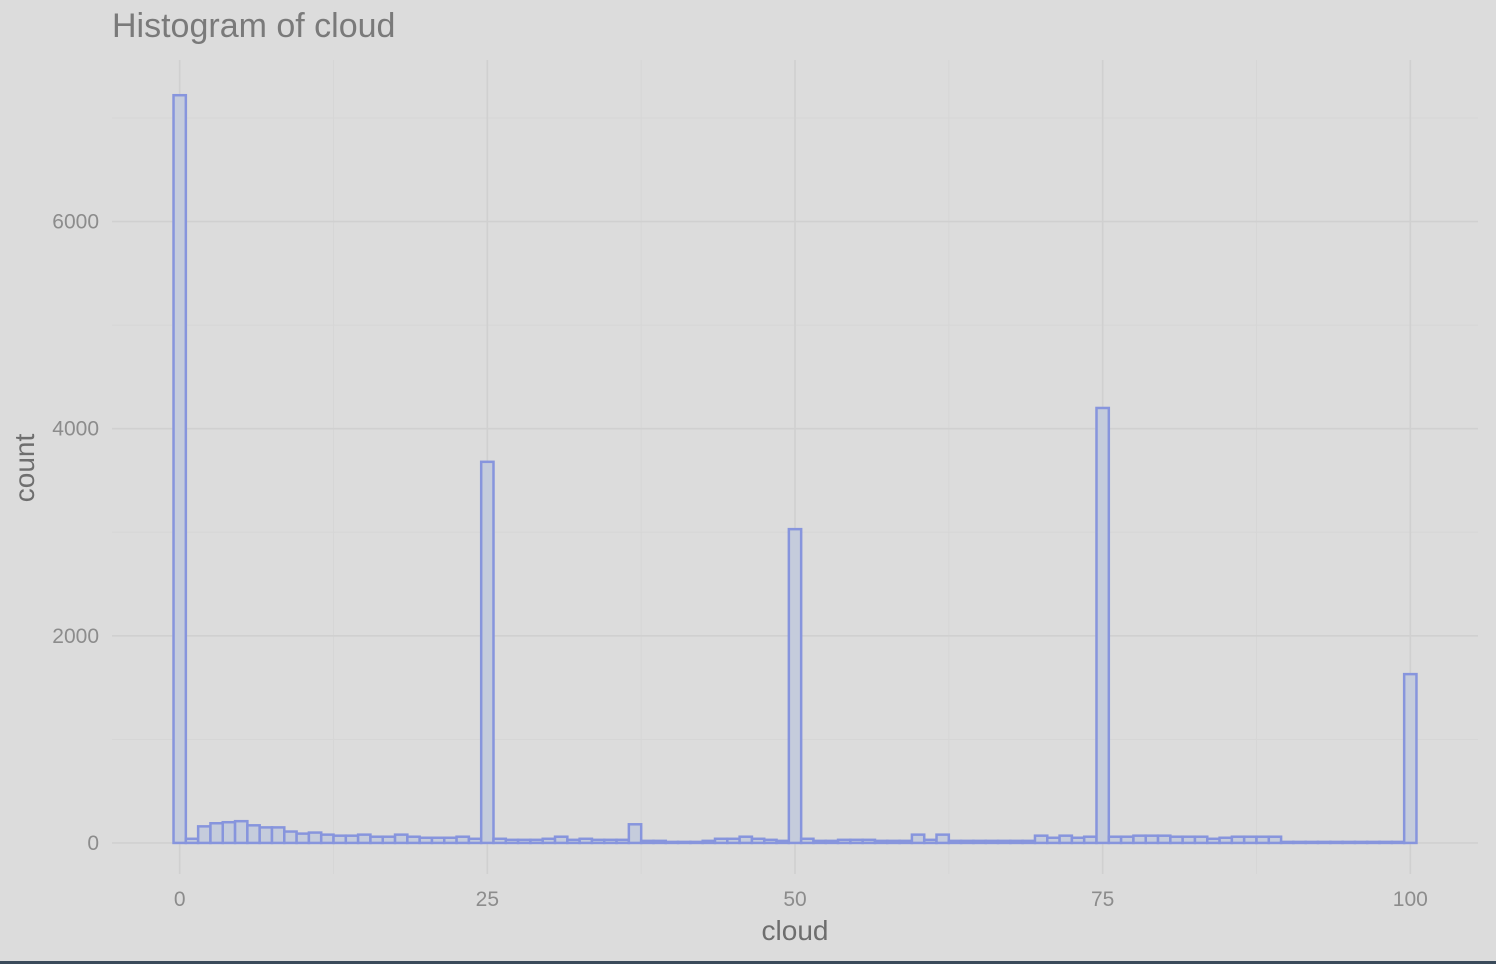  I want to click on x-tick-label: 25, so click(487, 899).